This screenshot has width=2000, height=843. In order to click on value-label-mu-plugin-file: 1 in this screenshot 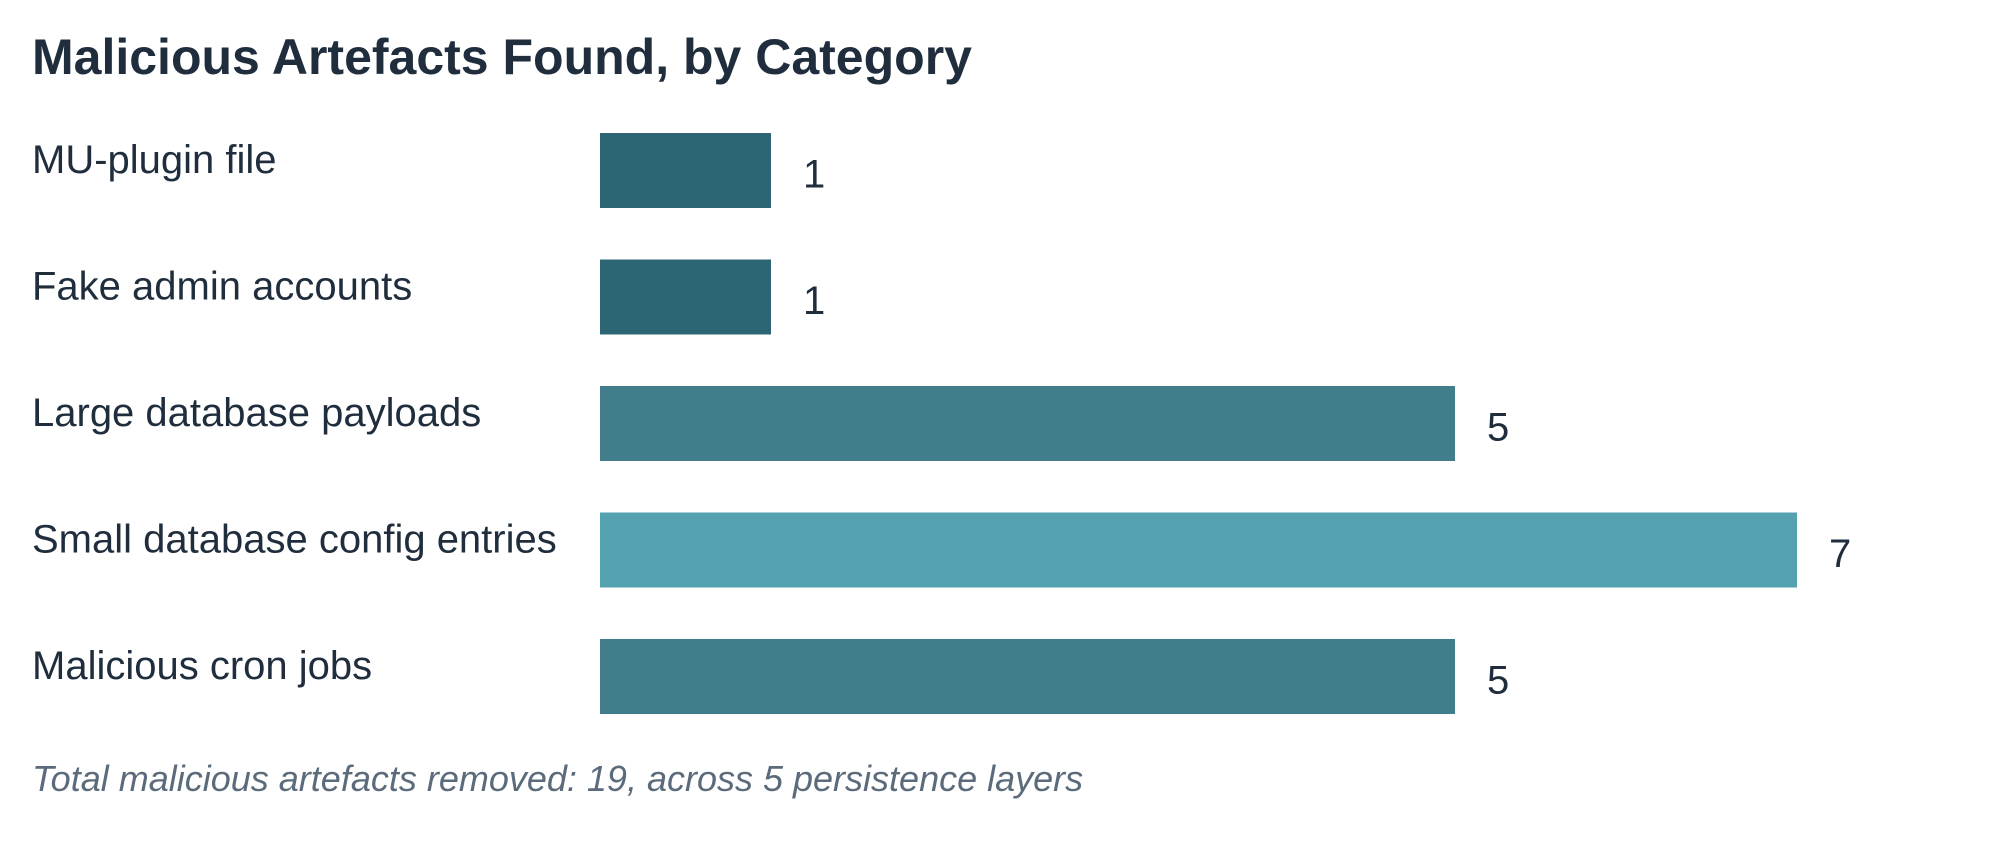, I will do `click(814, 175)`.